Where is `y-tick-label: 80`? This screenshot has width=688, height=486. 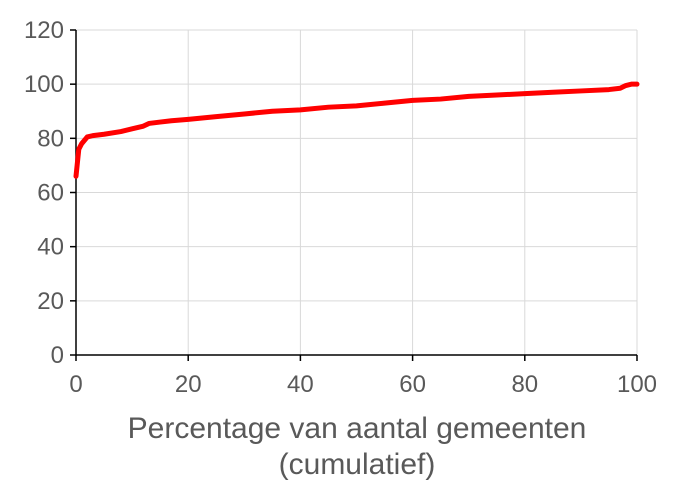
y-tick-label: 80 is located at coordinates (50, 138).